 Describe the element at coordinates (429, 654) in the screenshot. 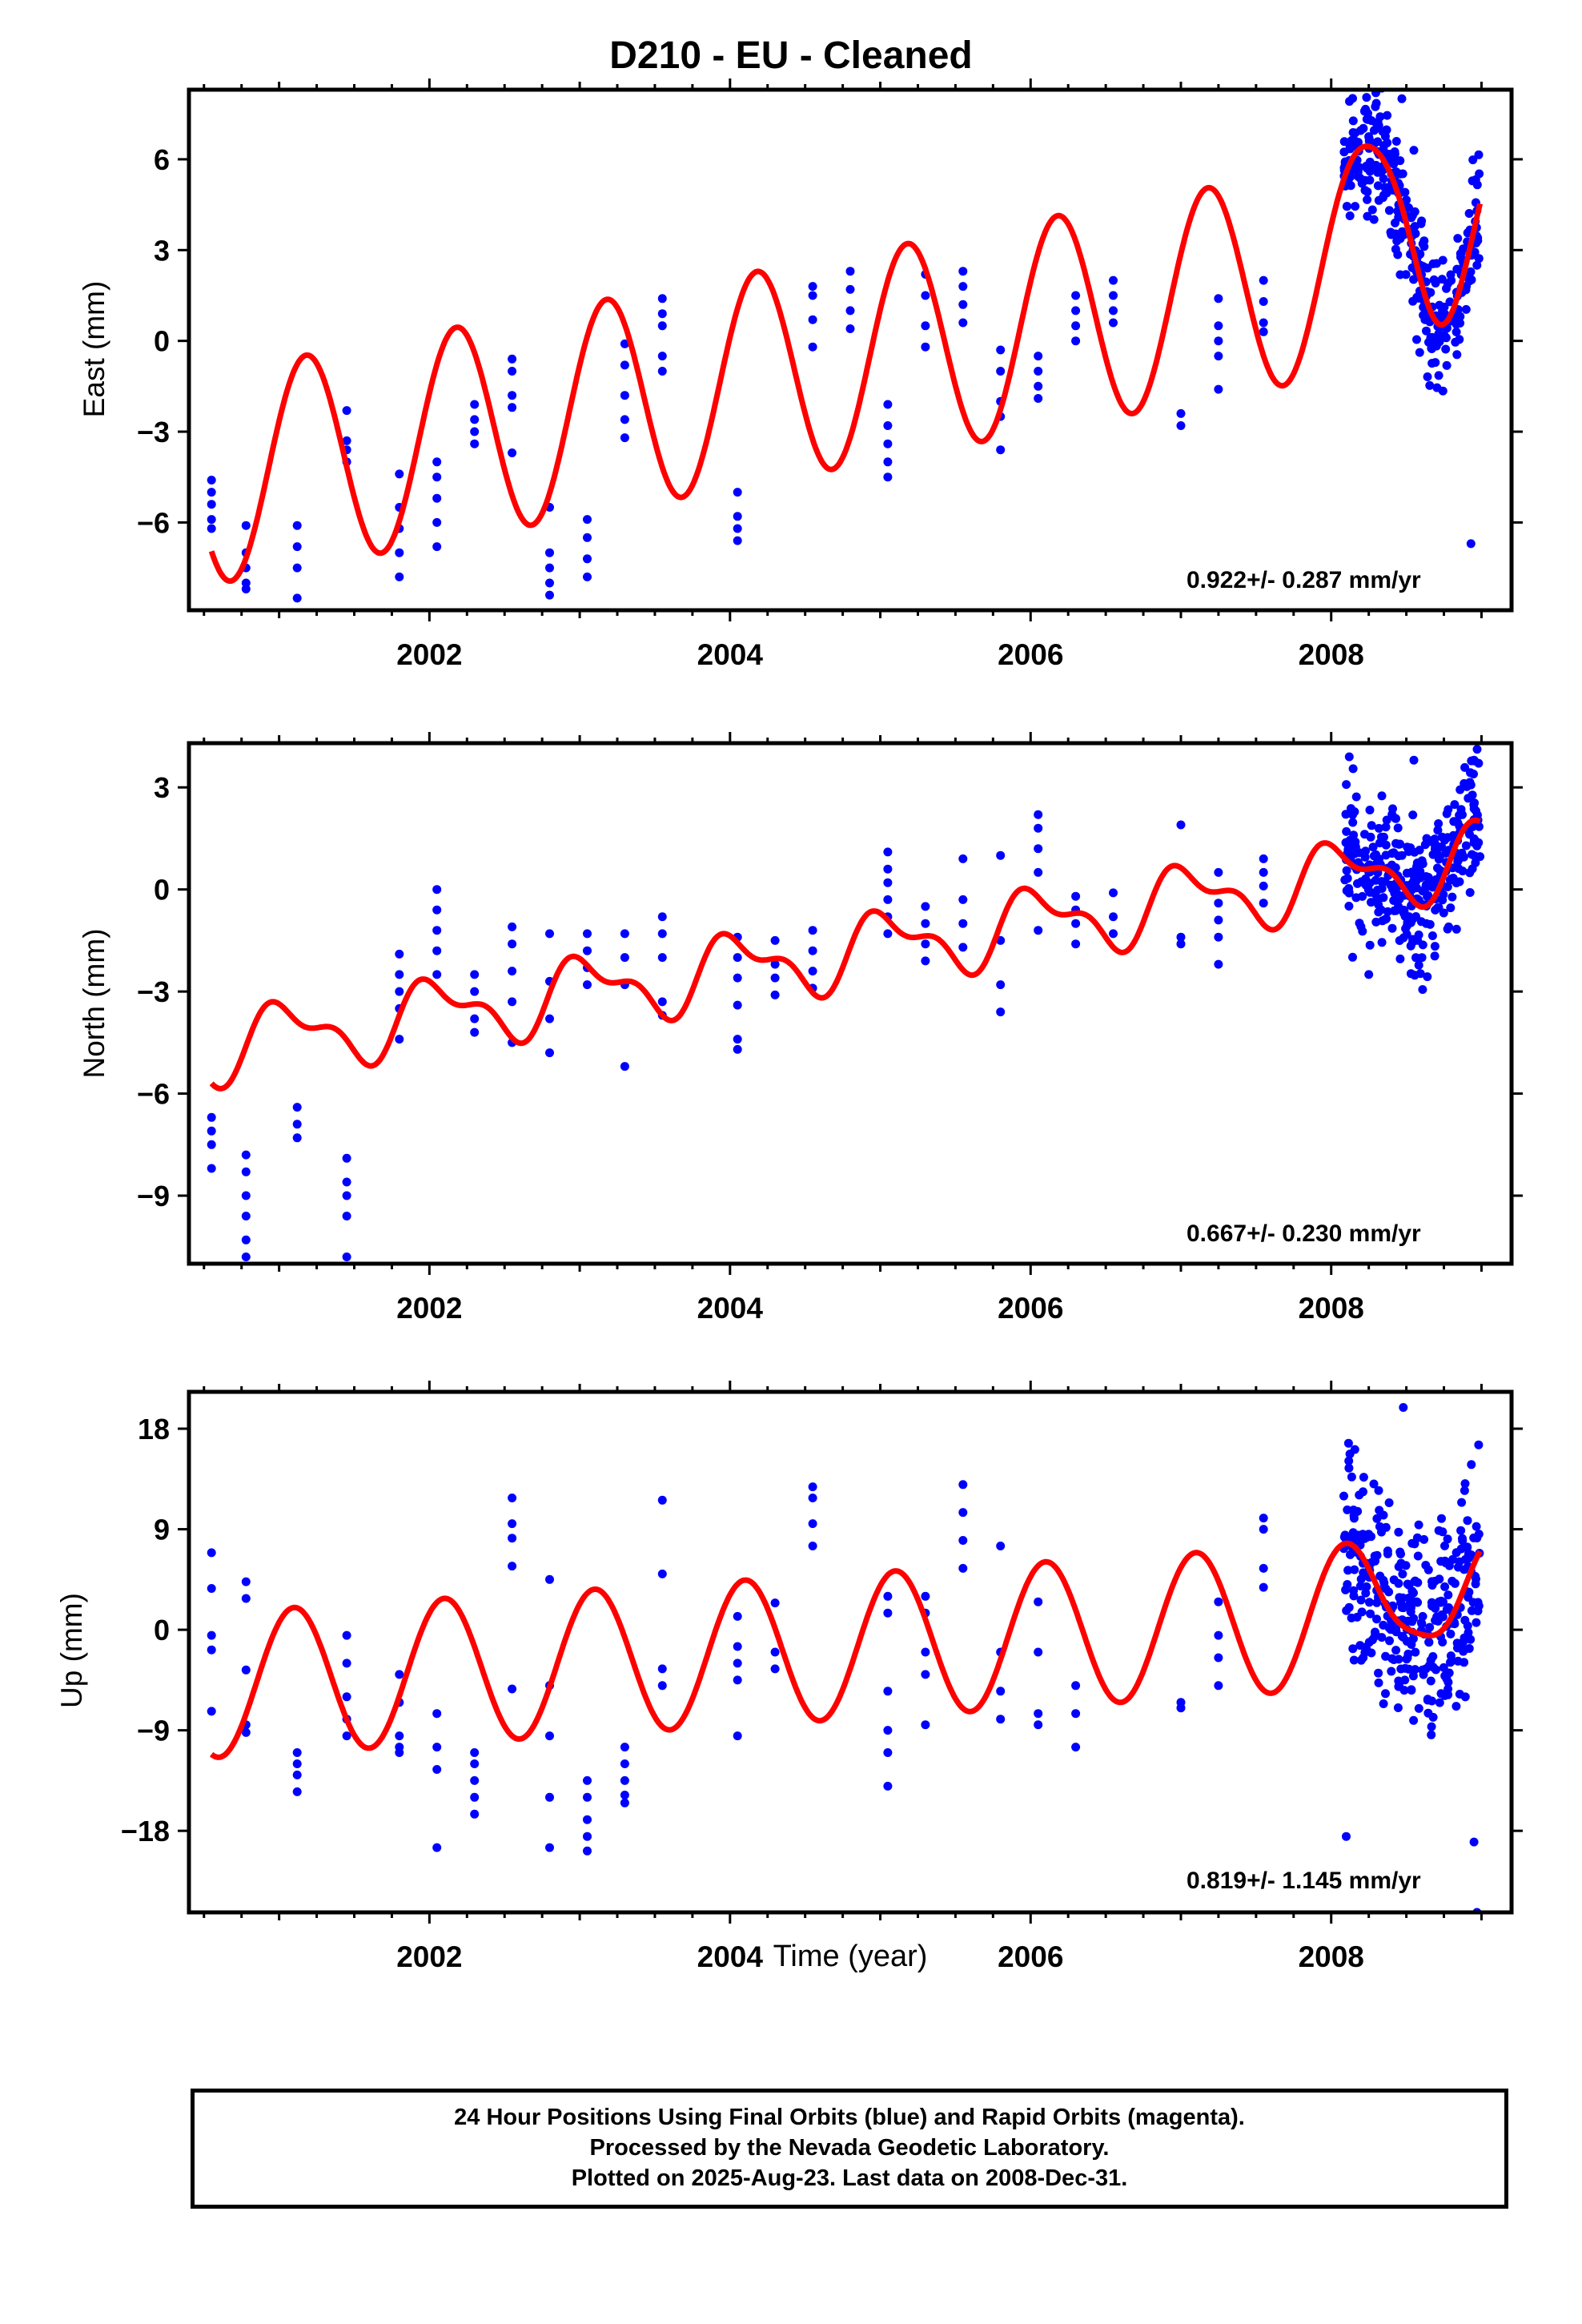

I see `x-tick-label: 2002` at that location.